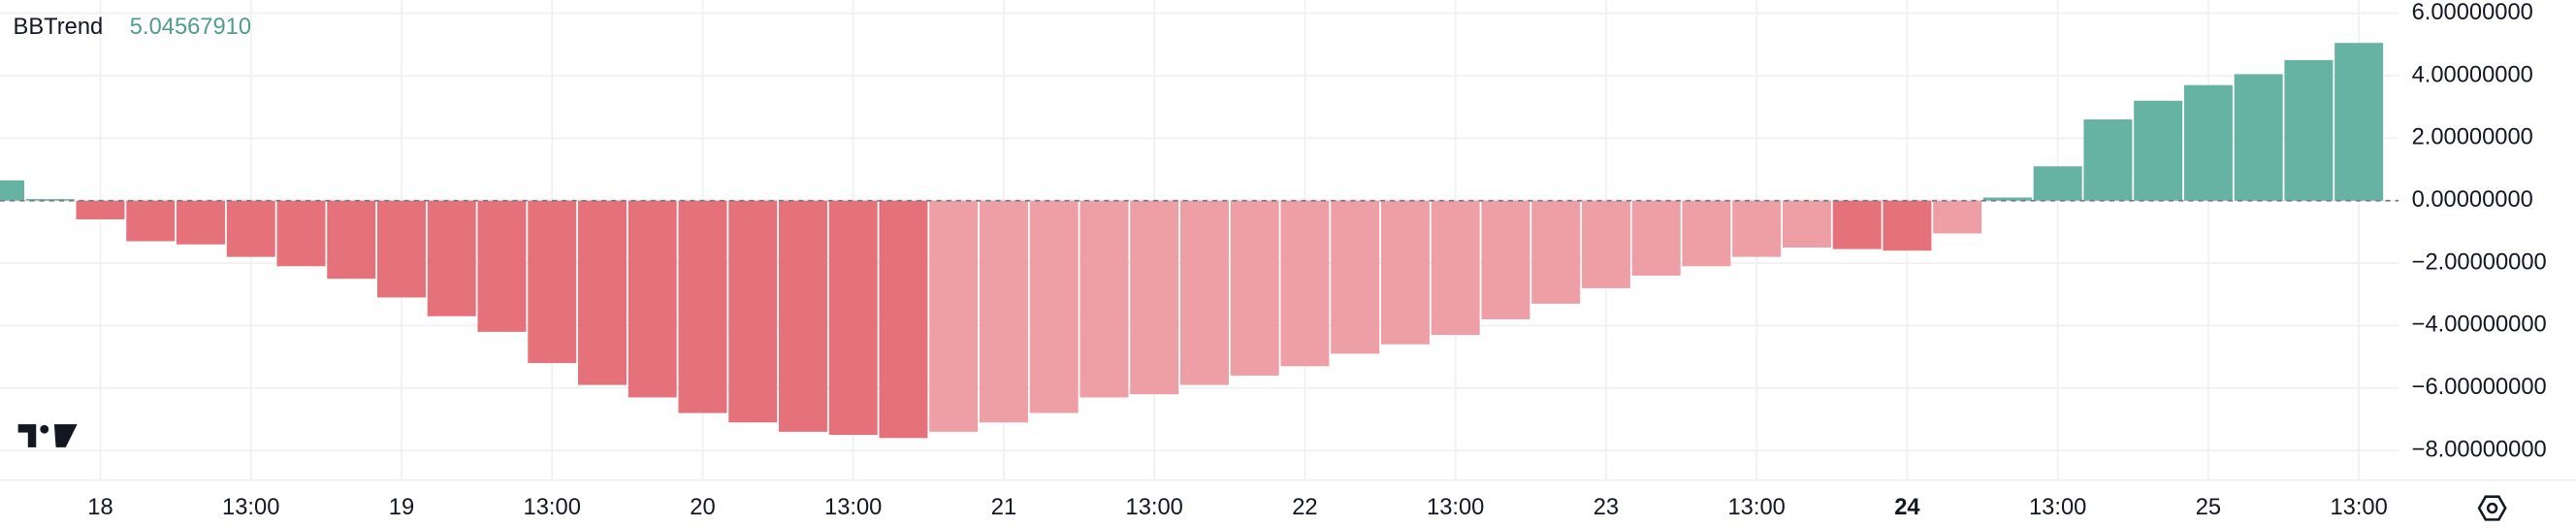  I want to click on x-tick-label: 18, so click(100, 507).